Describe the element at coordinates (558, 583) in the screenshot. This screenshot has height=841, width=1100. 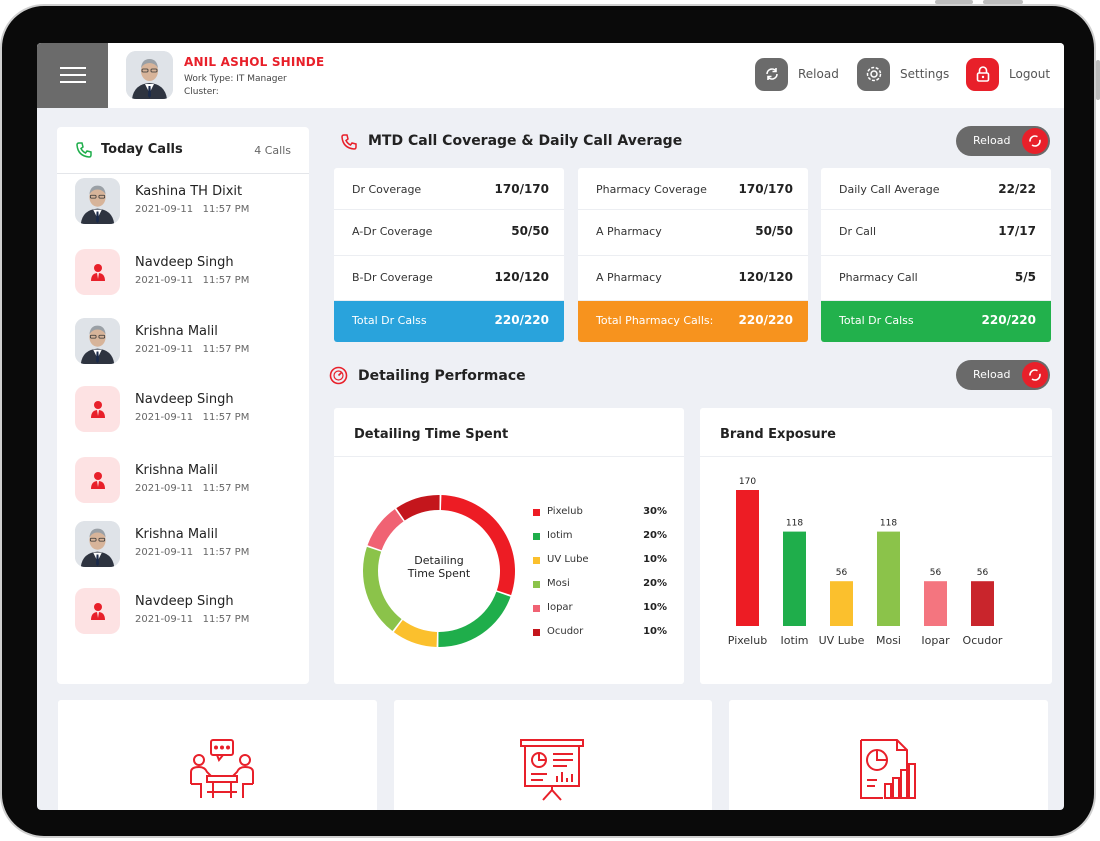
I see `legend-label: Mosi` at that location.